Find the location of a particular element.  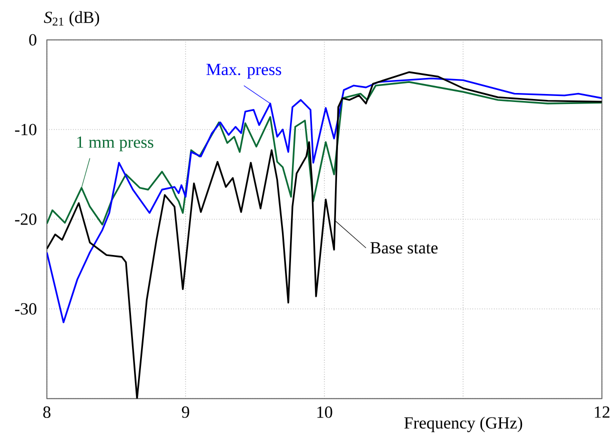

text: Base state is located at coordinates (404, 248).